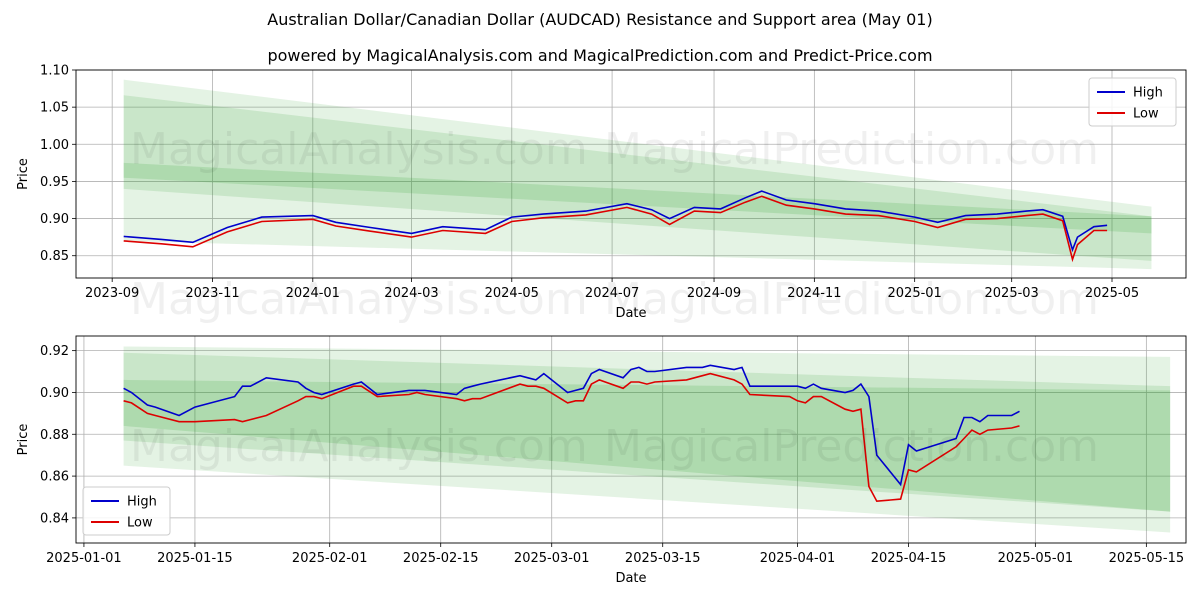 Image resolution: width=1200 pixels, height=600 pixels. What do you see at coordinates (54, 518) in the screenshot?
I see `y-tick-label: 0.84` at bounding box center [54, 518].